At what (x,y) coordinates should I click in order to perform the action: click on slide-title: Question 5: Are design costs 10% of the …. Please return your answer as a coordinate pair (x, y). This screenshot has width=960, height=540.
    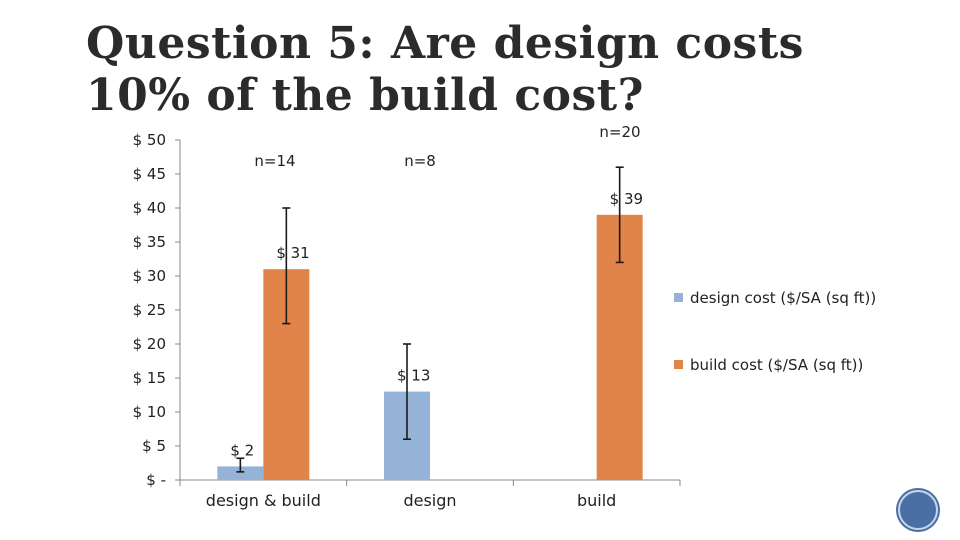
    Looking at the image, I should click on (445, 69).